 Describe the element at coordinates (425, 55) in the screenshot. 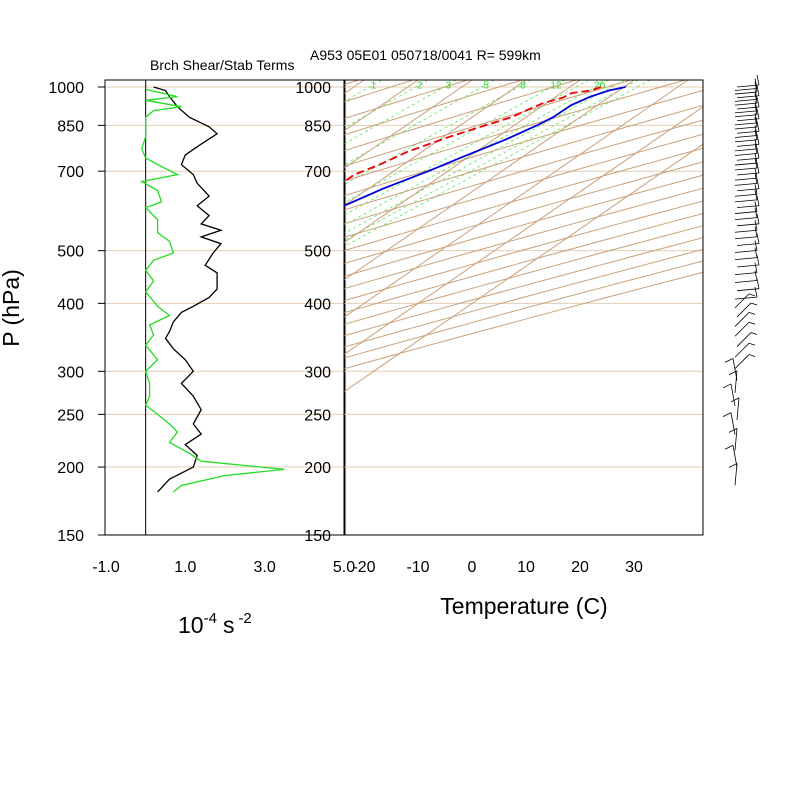

I see `right-panel-title: A953 05E01 050718/0041 R= 599km` at that location.